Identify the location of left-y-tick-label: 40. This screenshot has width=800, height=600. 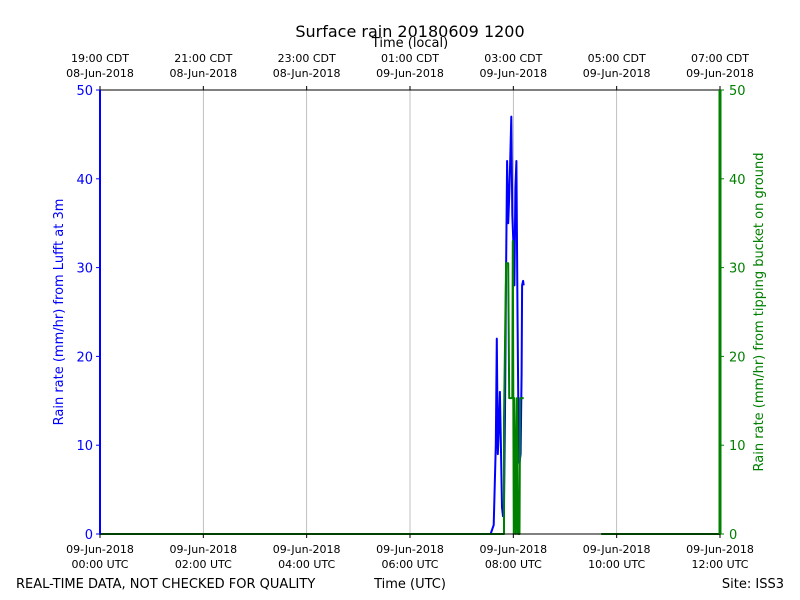
(84, 180).